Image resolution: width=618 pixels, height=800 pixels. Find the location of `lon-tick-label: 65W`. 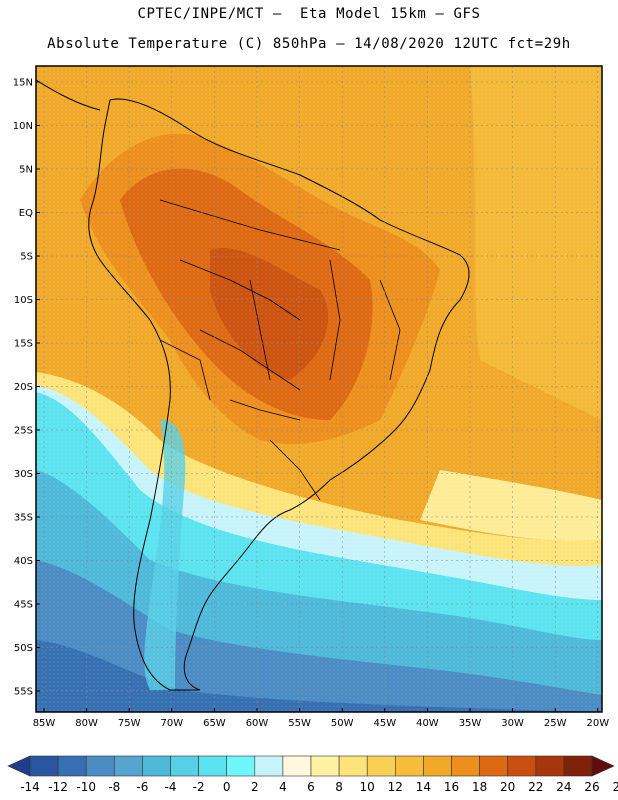

lon-tick-label: 65W is located at coordinates (214, 723).